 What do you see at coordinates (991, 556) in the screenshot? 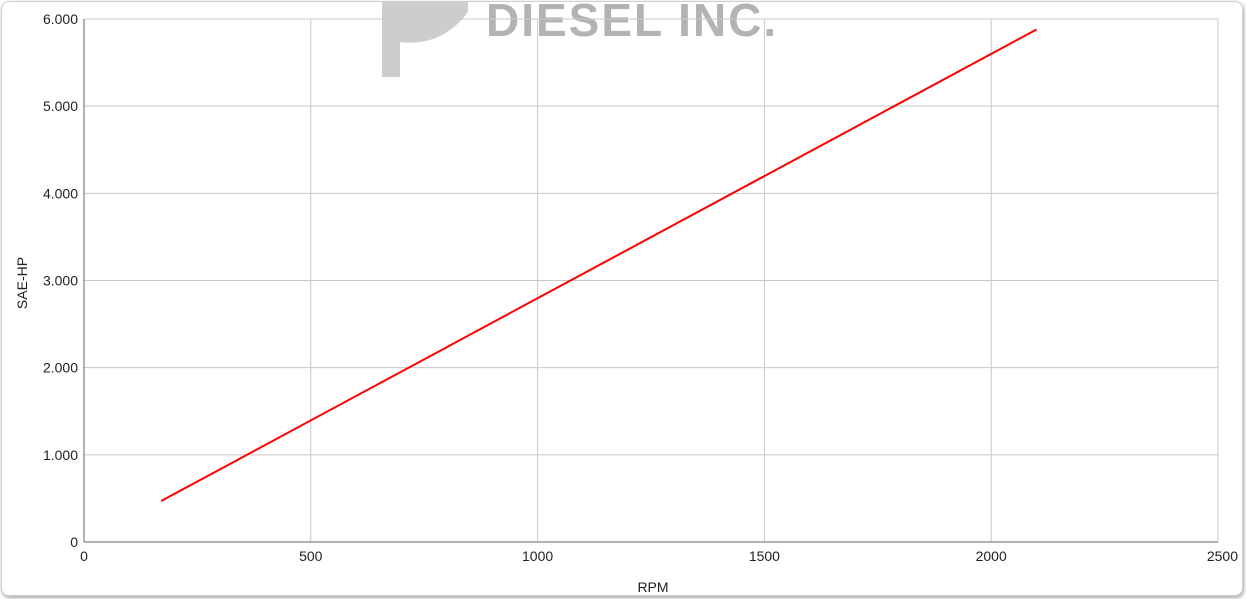
I see `x-tick-label: 2000` at bounding box center [991, 556].